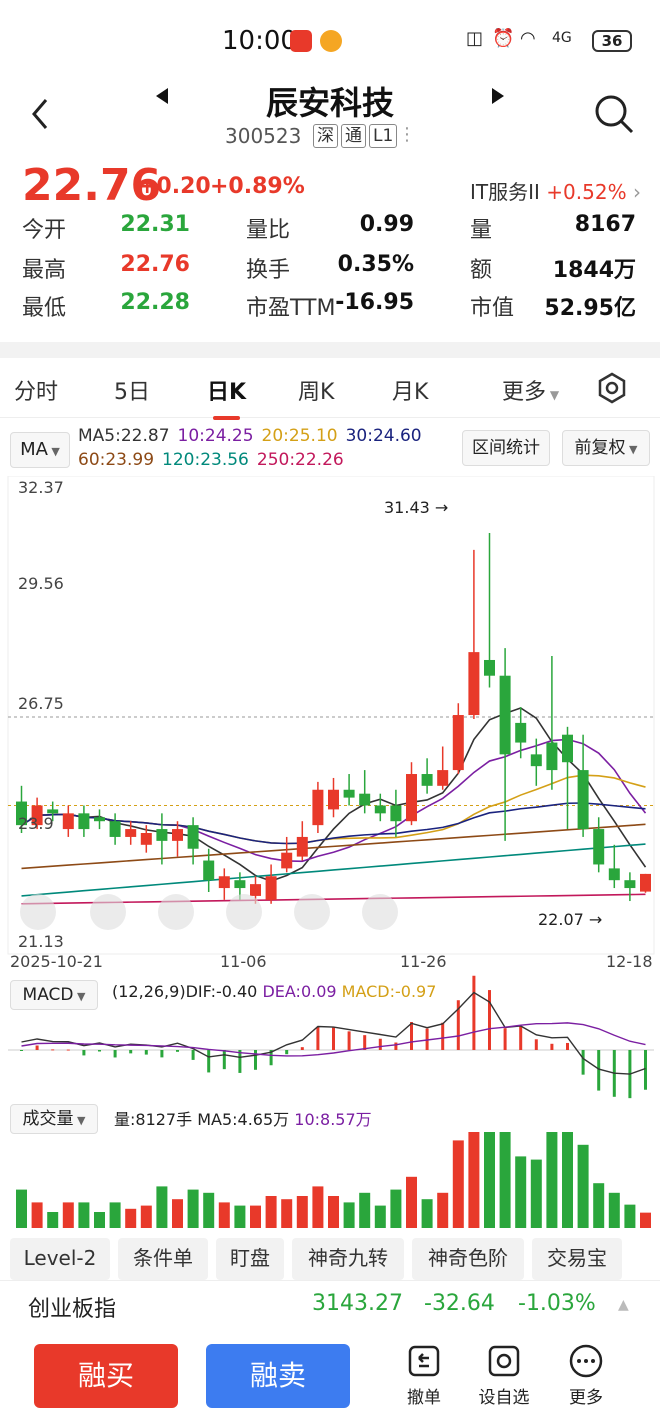  What do you see at coordinates (54, 1119) in the screenshot?
I see `volume-selector: 成交量 ▼` at bounding box center [54, 1119].